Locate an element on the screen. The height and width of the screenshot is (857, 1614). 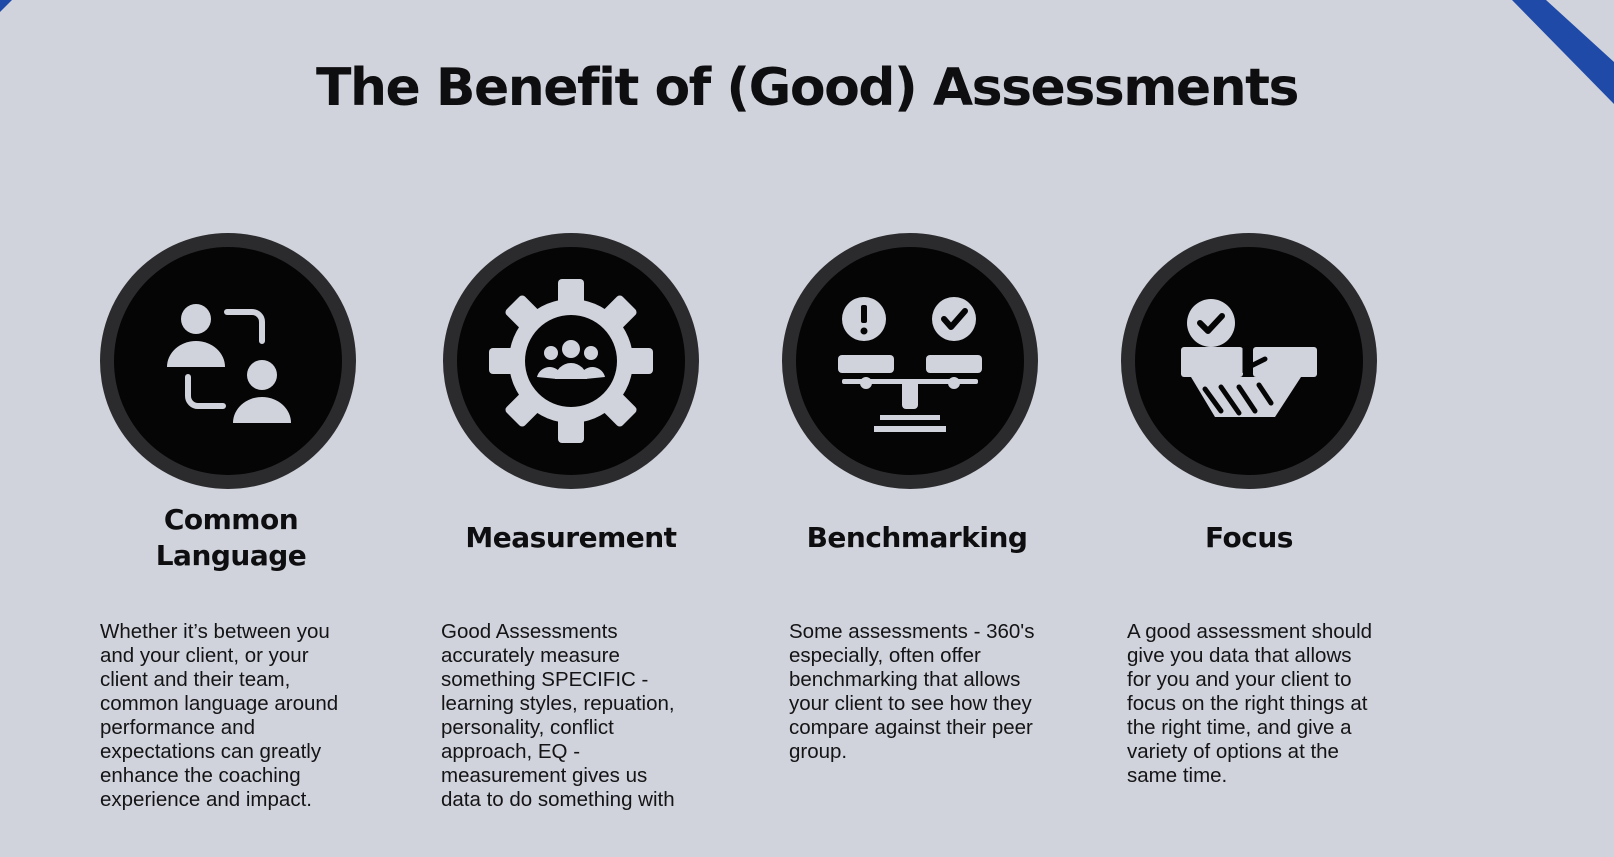
gear-team-icon is located at coordinates (571, 361).